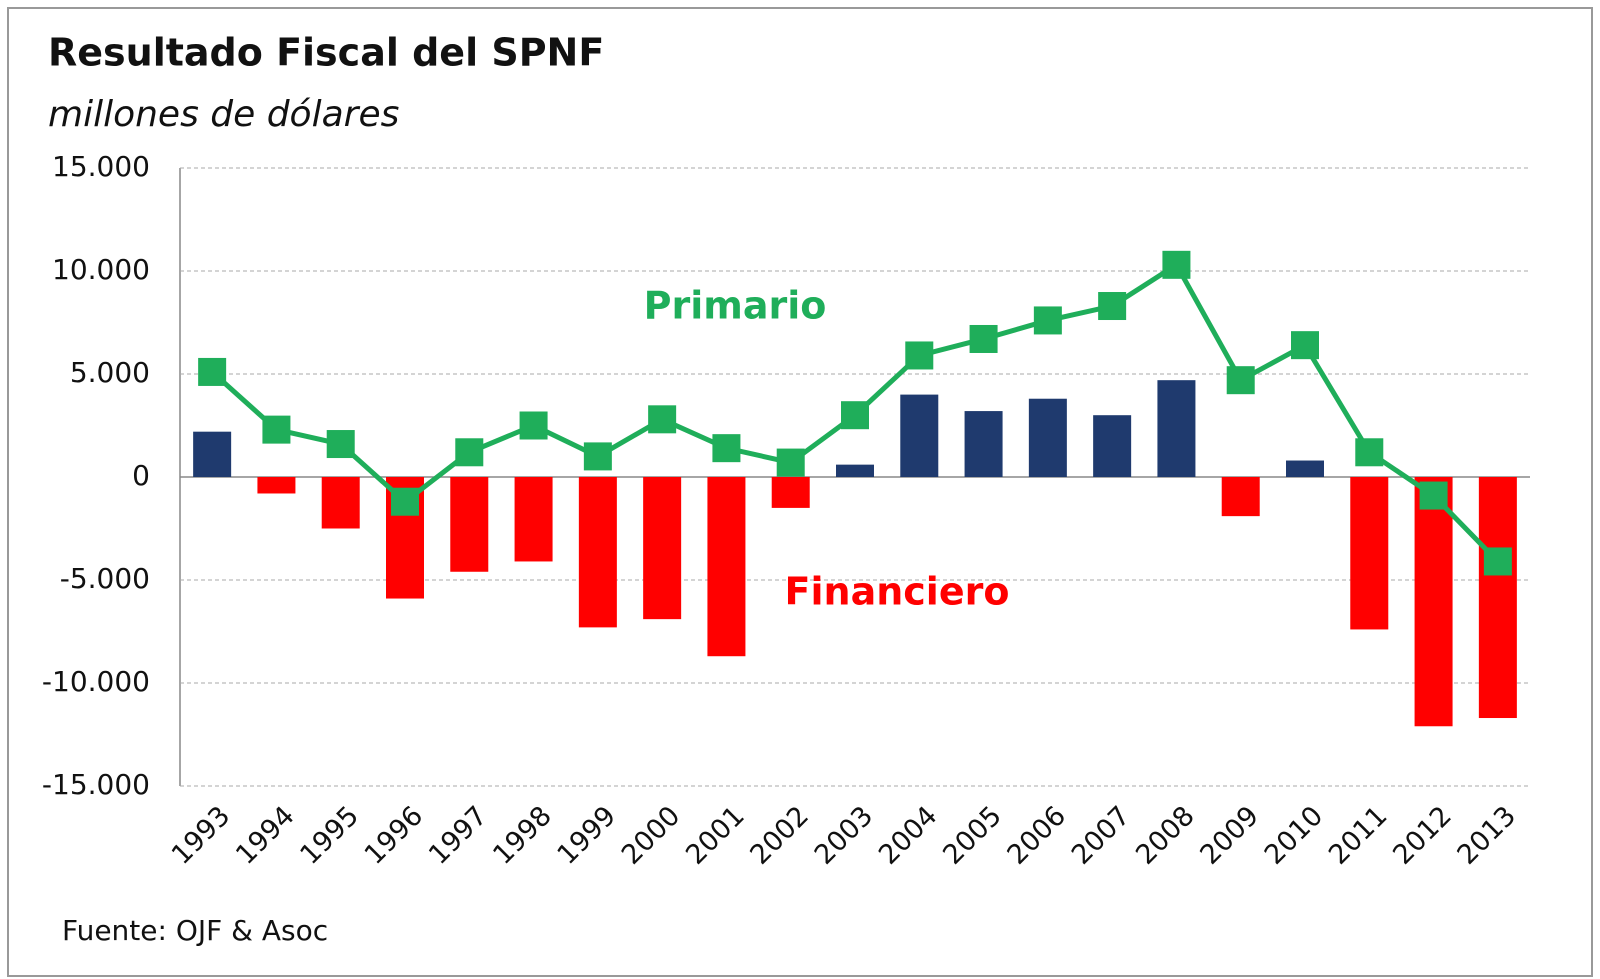 Image resolution: width=1600 pixels, height=979 pixels. I want to click on series-label: Primario, so click(735, 306).